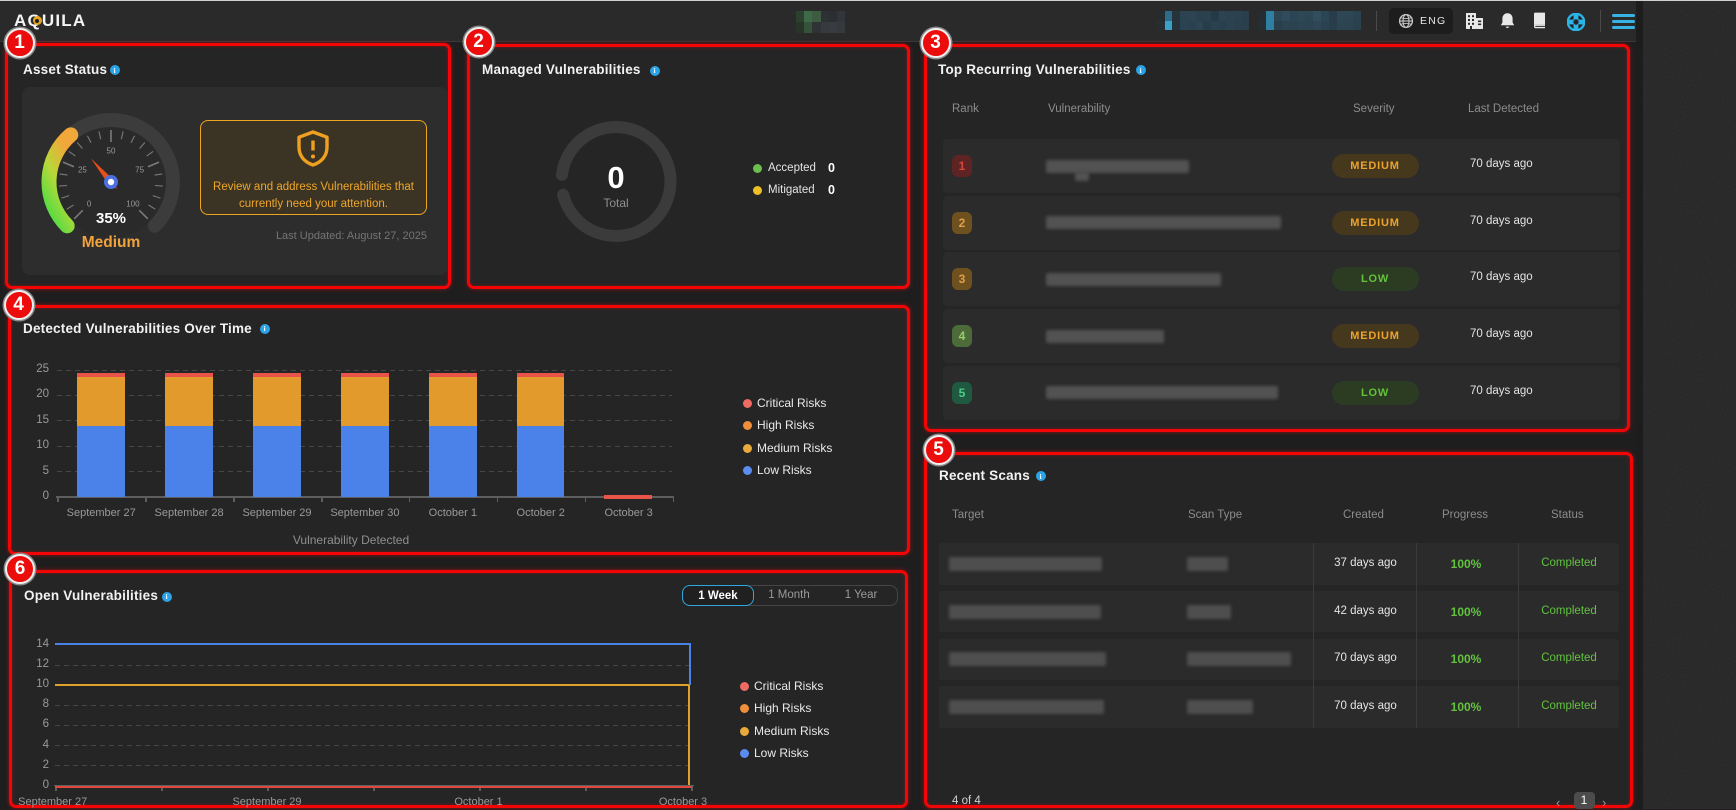 The image size is (1736, 810). I want to click on svg-text: 0, so click(89, 203).